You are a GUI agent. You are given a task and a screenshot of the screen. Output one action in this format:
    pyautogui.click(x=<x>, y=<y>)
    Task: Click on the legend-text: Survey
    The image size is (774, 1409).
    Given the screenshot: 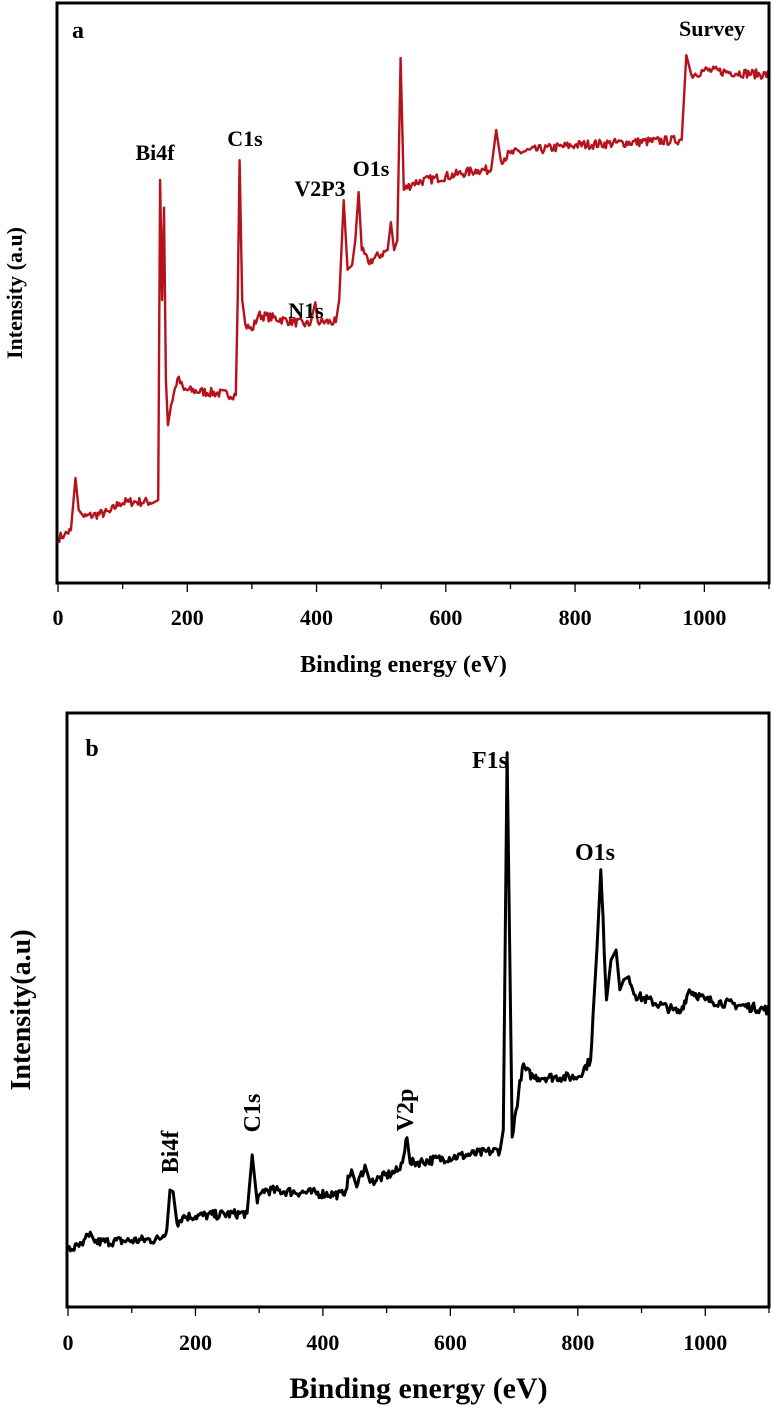 What is the action you would take?
    pyautogui.click(x=712, y=28)
    